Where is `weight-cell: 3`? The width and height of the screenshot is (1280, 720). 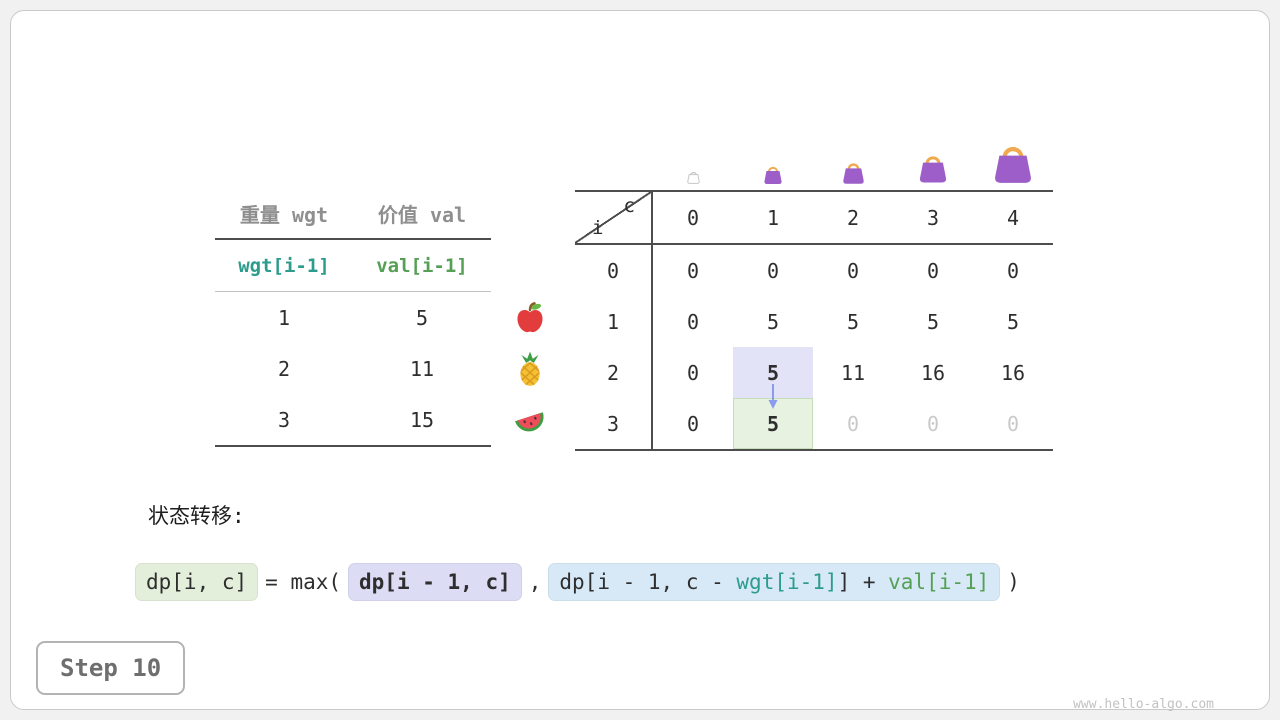 weight-cell: 3 is located at coordinates (284, 419).